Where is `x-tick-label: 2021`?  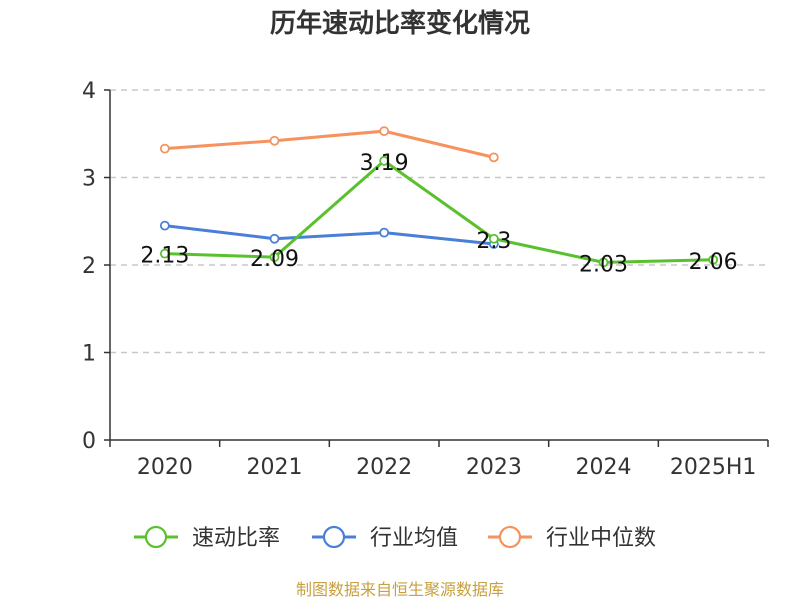
x-tick-label: 2021 is located at coordinates (275, 467).